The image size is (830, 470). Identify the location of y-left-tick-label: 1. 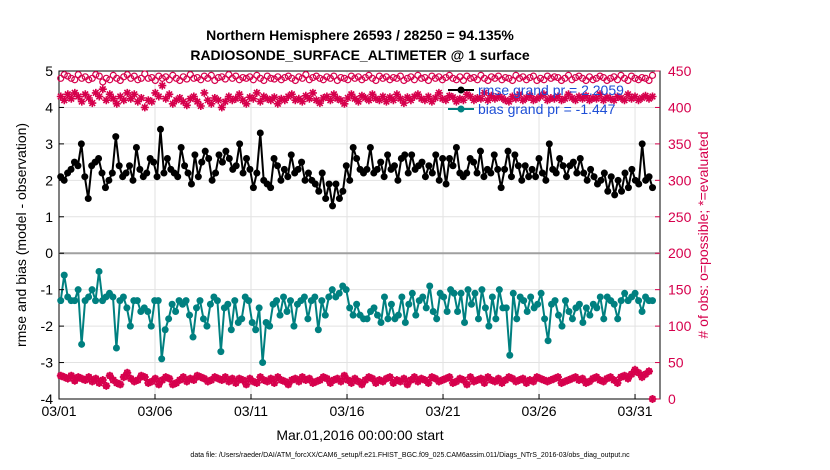
(49, 217).